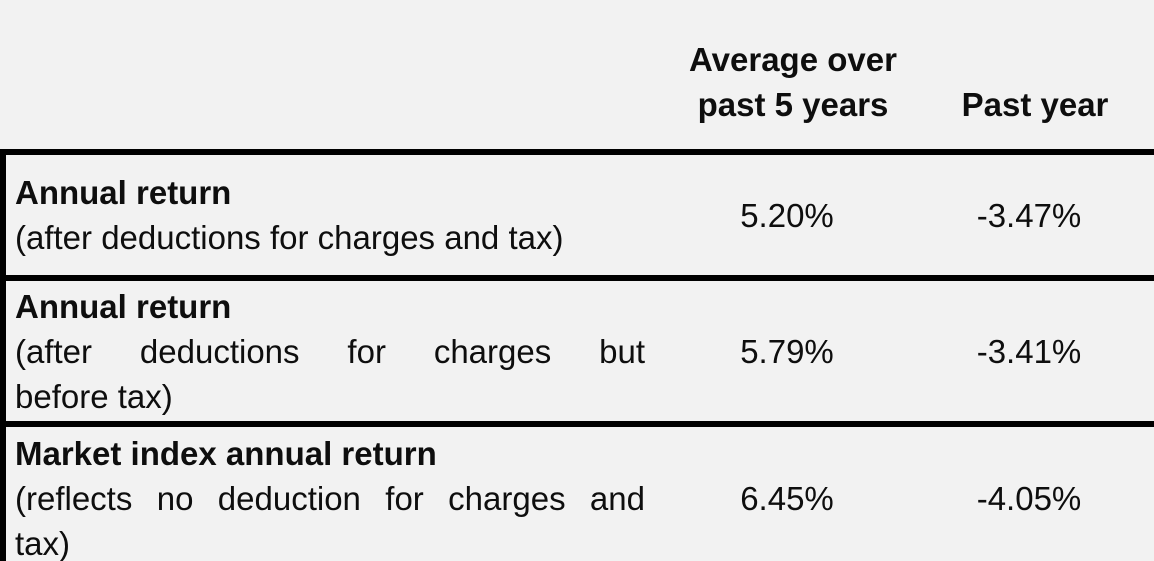  What do you see at coordinates (1029, 215) in the screenshot?
I see `value-past-year: -3.47%` at bounding box center [1029, 215].